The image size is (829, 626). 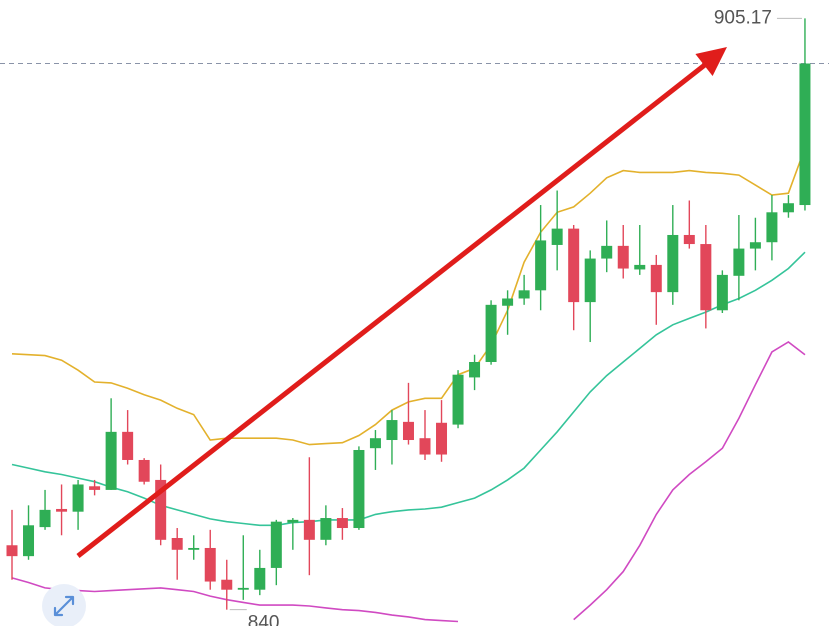 I want to click on expand-icon, so click(x=64, y=606).